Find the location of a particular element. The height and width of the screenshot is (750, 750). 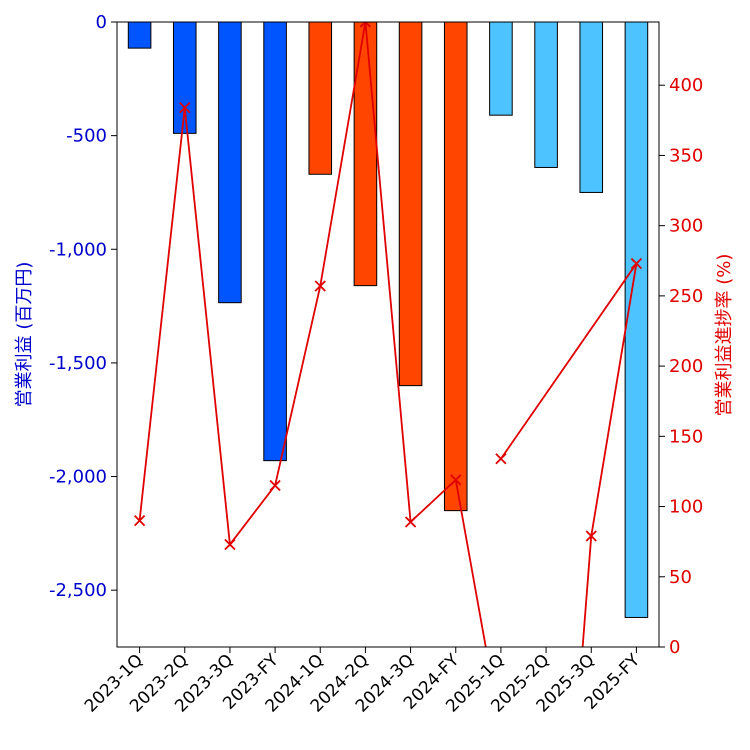

bar-2024-3Q is located at coordinates (410, 204).